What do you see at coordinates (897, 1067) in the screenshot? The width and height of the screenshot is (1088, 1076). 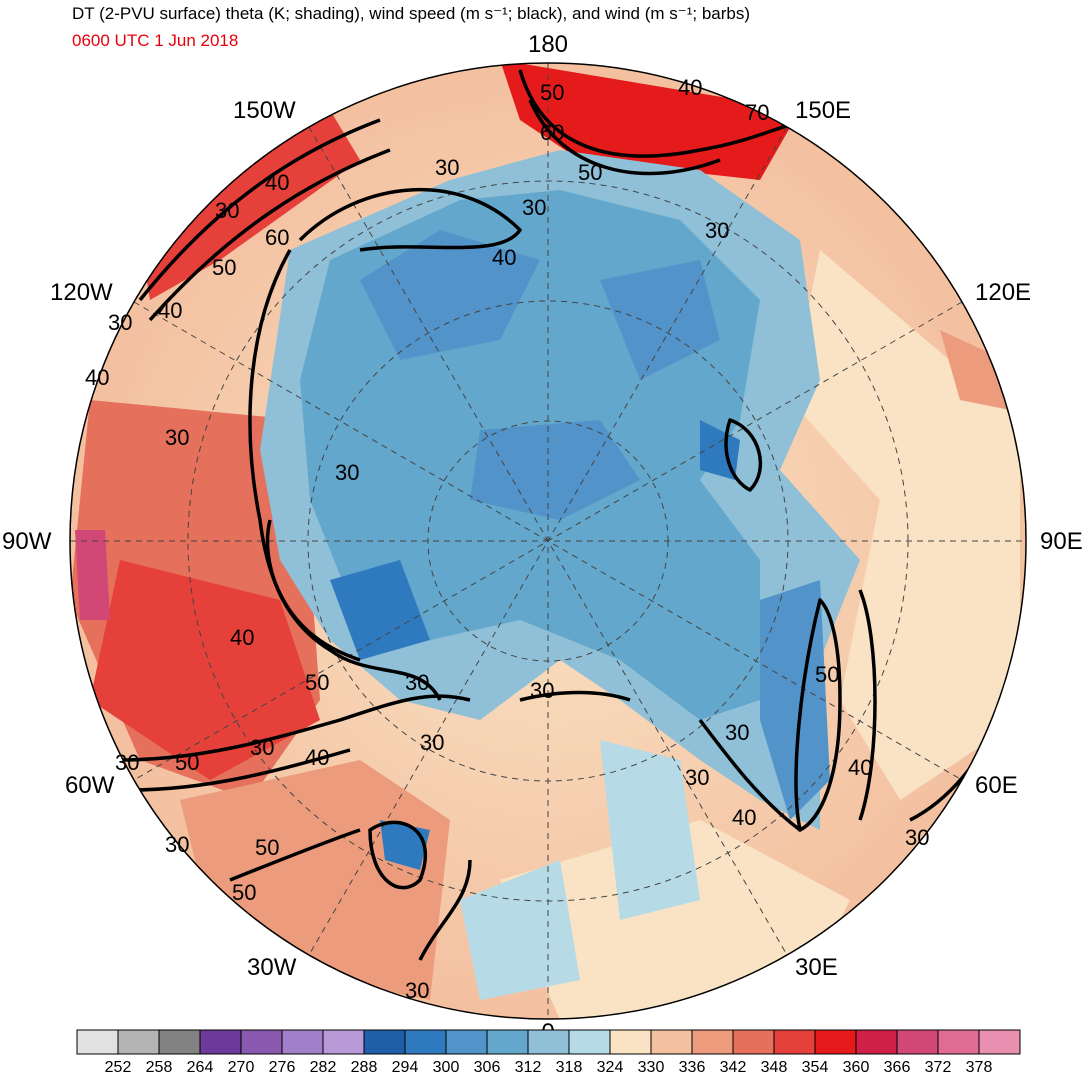 I see `colorbar-tick-label: 366` at bounding box center [897, 1067].